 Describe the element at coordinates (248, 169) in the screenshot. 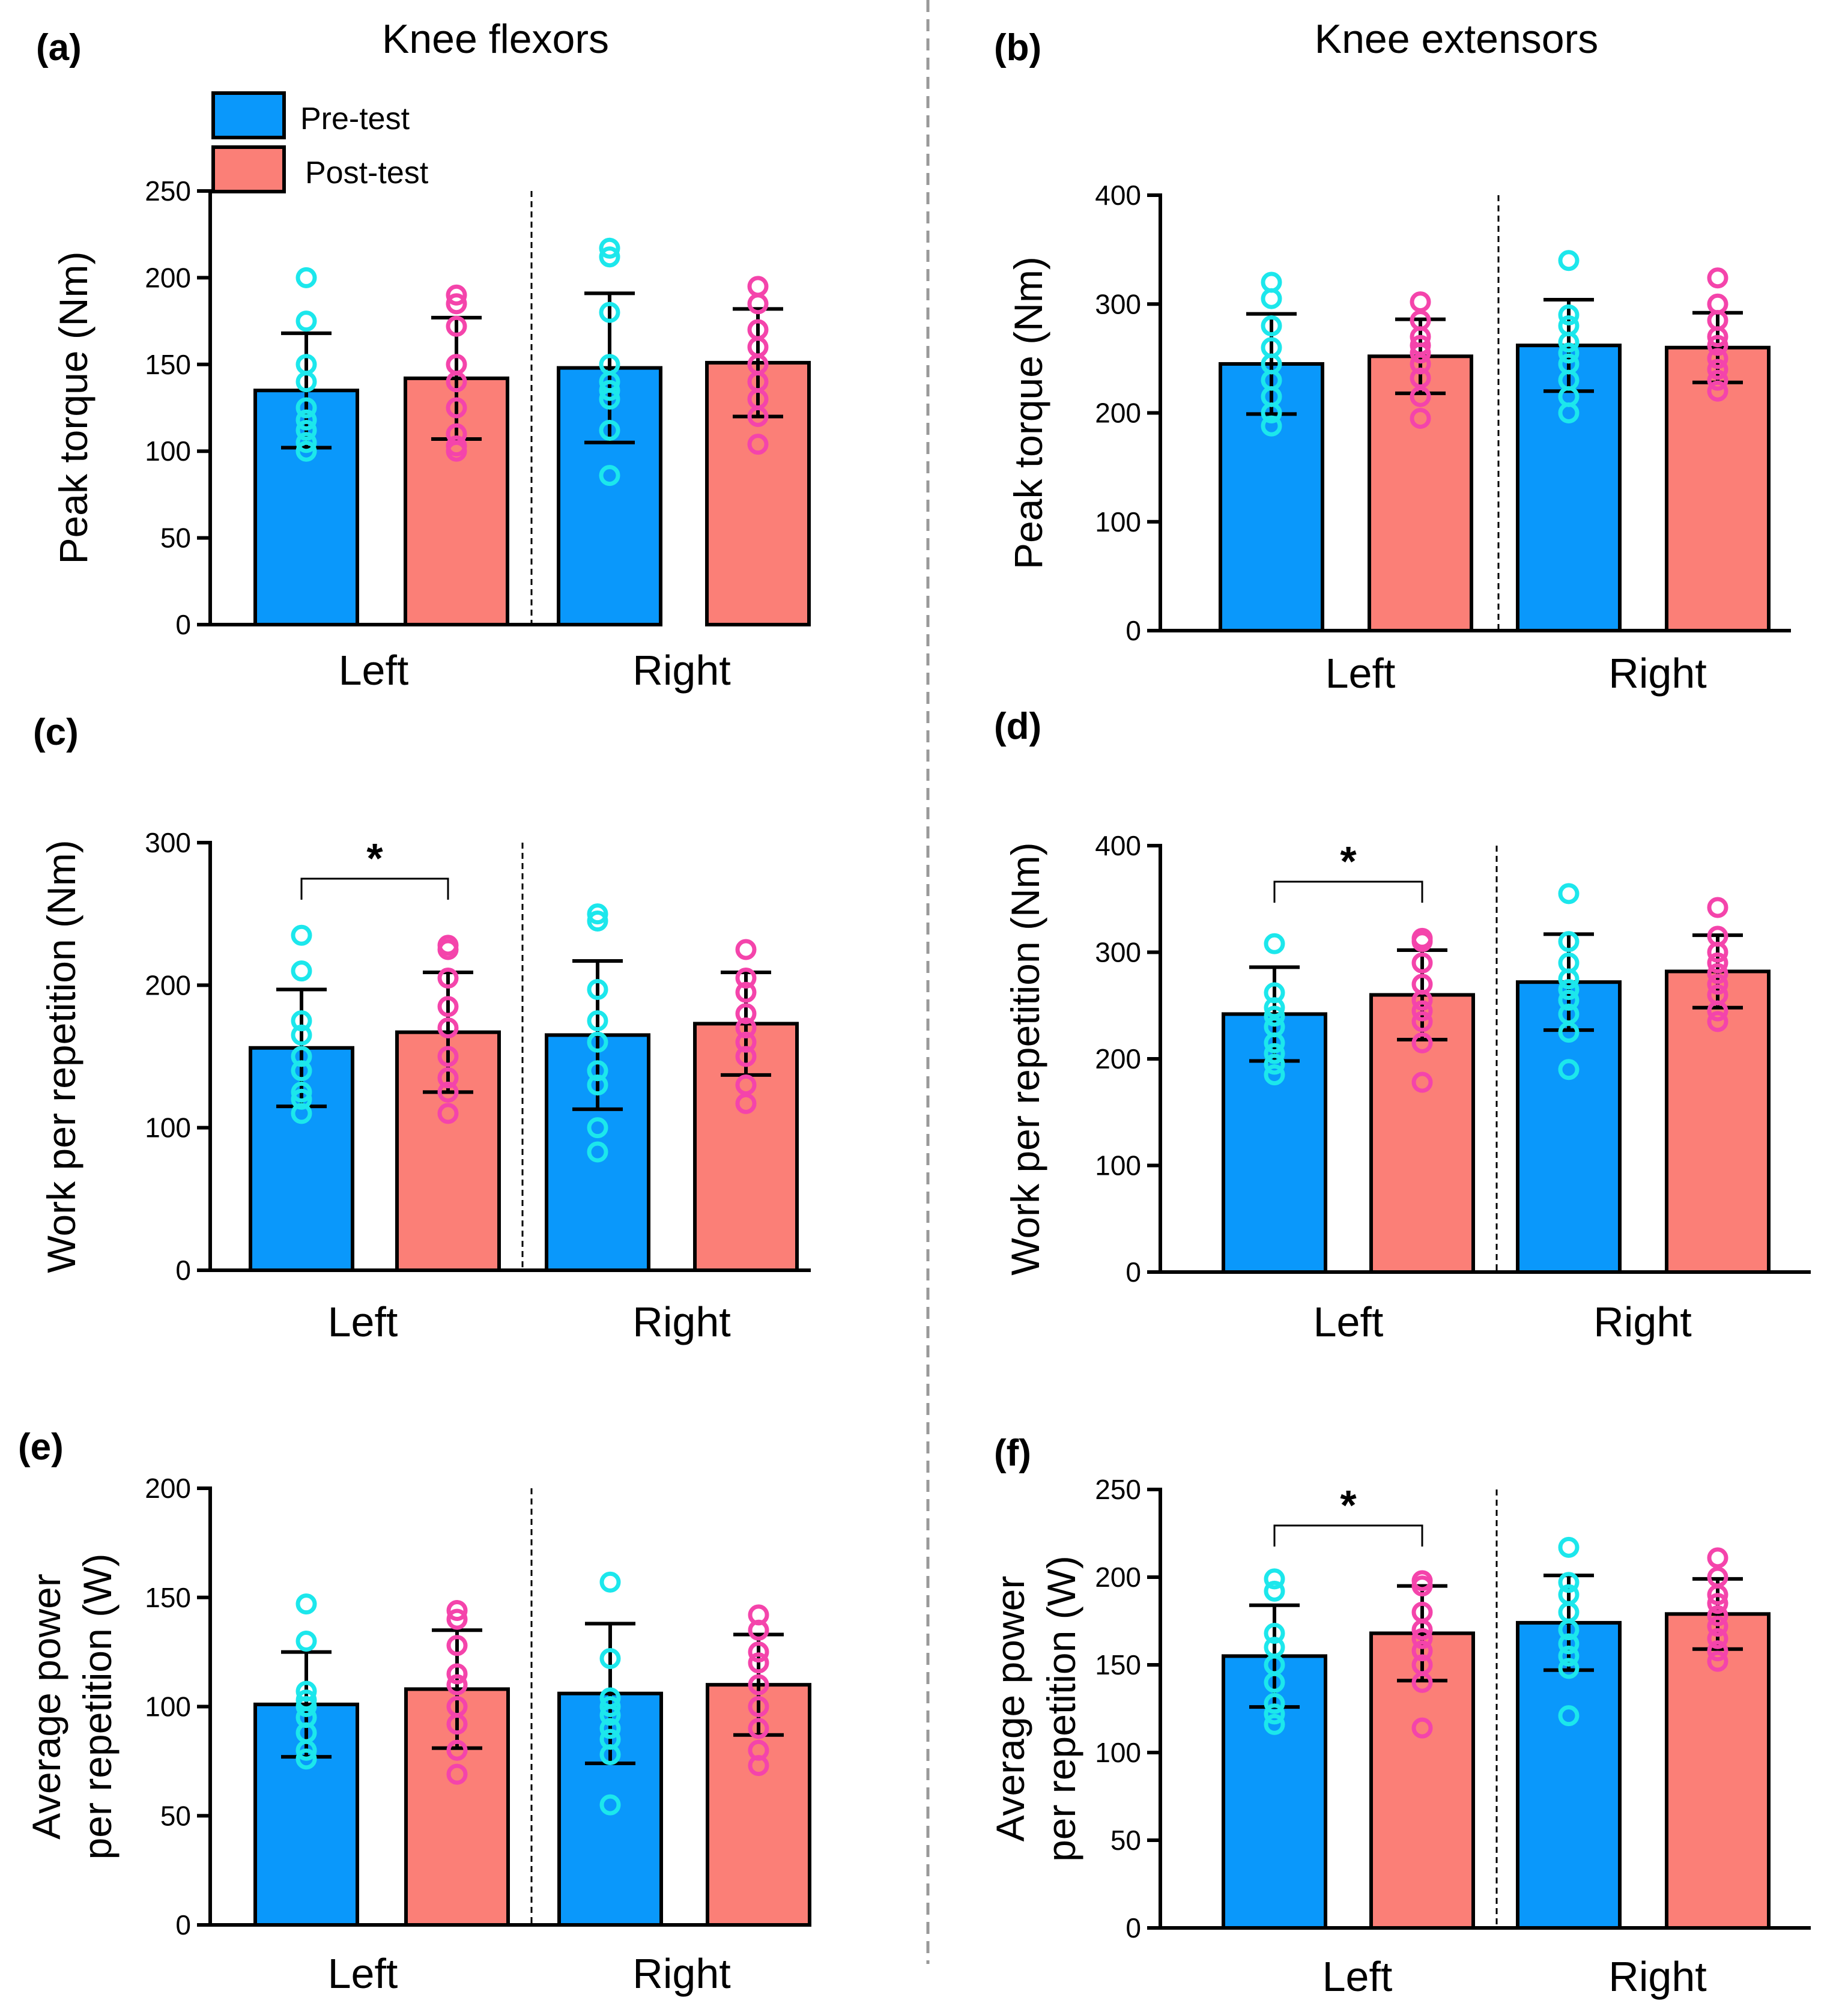

I see `legend-swatch-post` at that location.